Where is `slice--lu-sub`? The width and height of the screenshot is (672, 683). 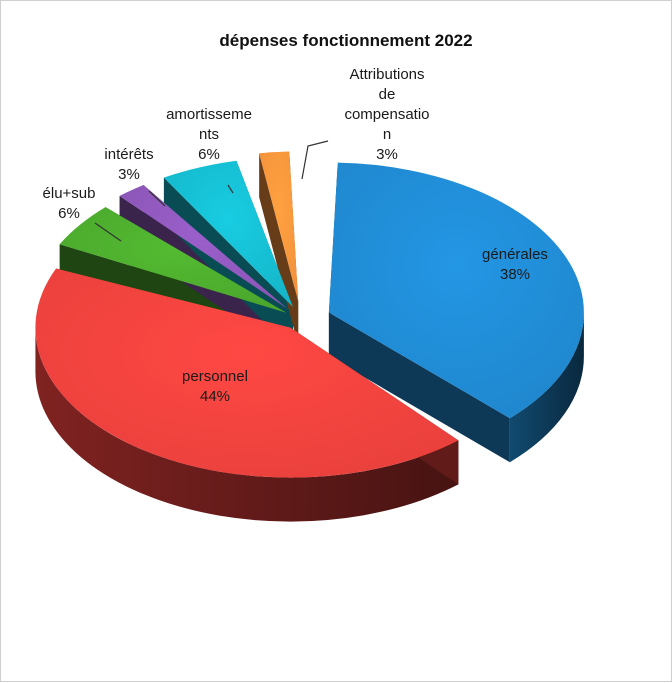
slice--lu-sub is located at coordinates (173, 260).